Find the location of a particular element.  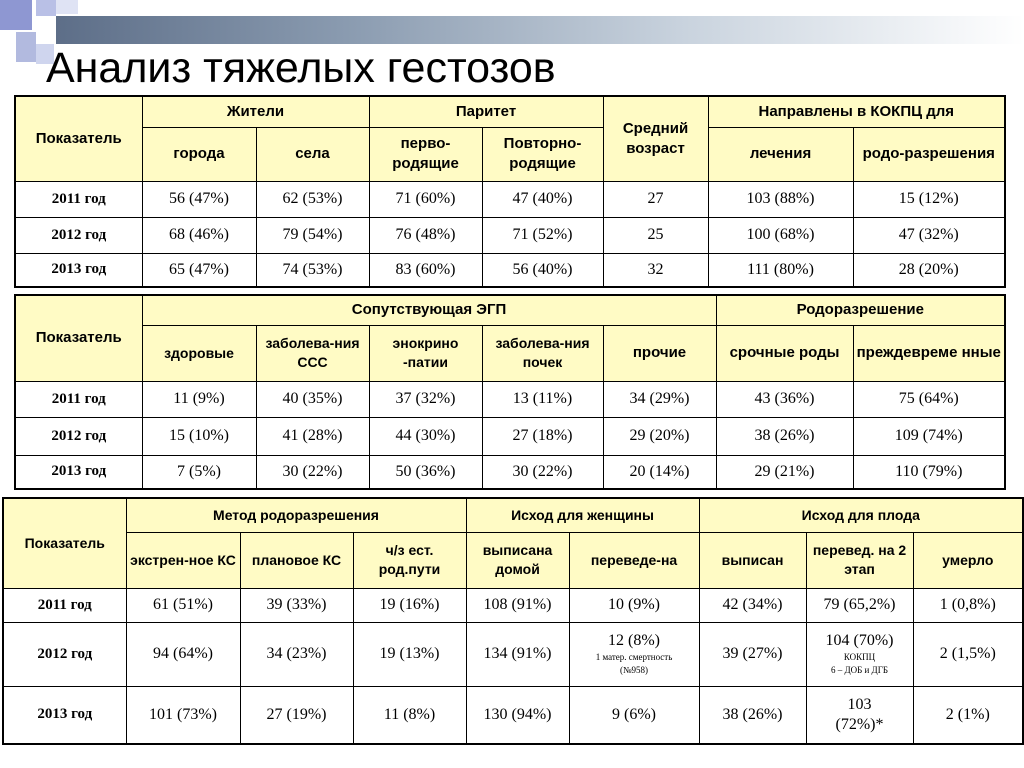

cell-pereveden-na-2-etap: 104 (70%) КОКПЦ 6 – ДОБ и ДГБ is located at coordinates (859, 654).